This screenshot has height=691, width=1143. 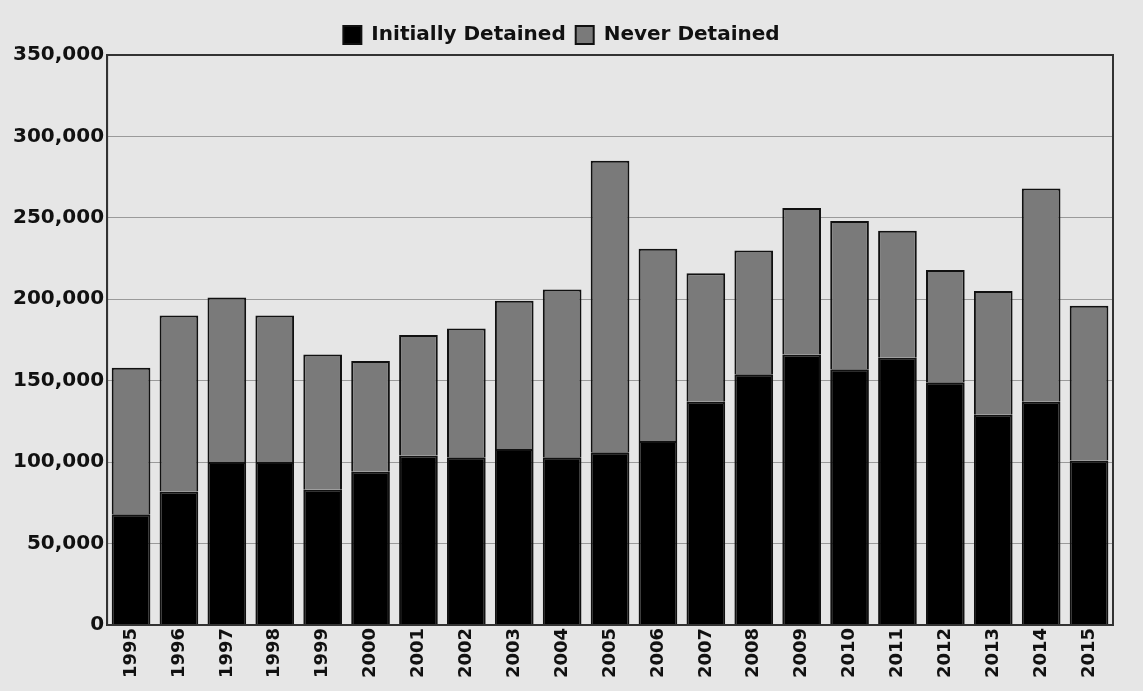 What do you see at coordinates (59, 460) in the screenshot?
I see `y-tick-label: 100,000` at bounding box center [59, 460].